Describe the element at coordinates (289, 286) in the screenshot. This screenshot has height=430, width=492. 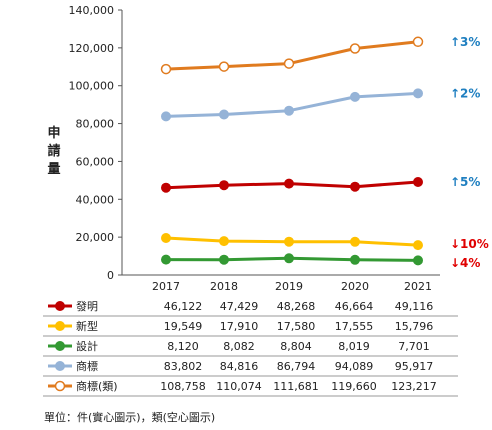
I see `x-tick-label: 2019` at that location.